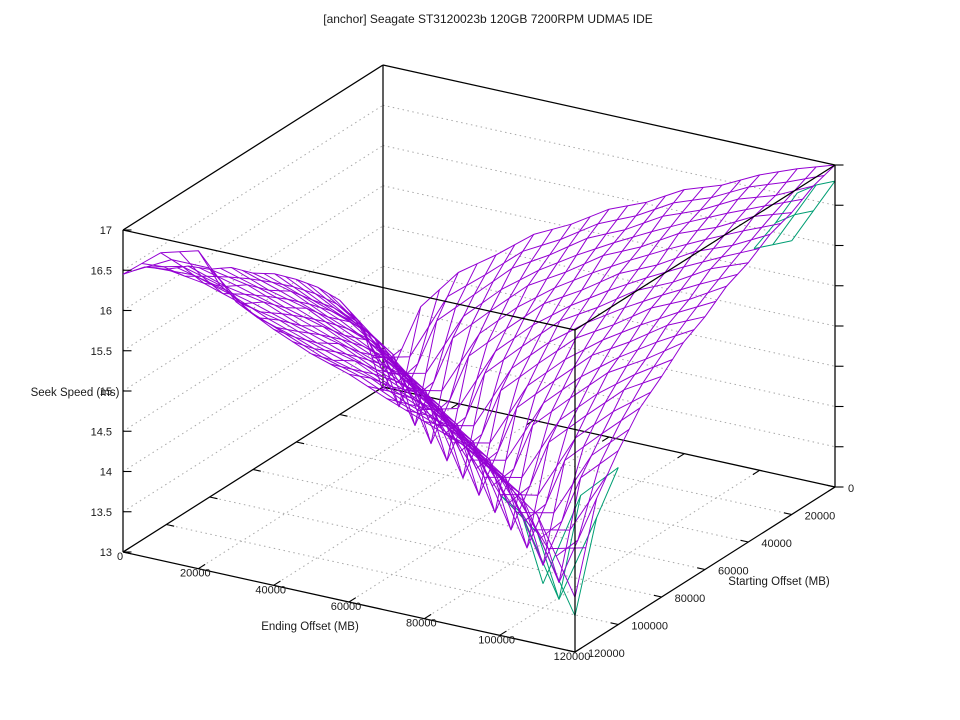 This screenshot has height=720, width=960. What do you see at coordinates (270, 590) in the screenshot?
I see `x-tick-label: 40000` at bounding box center [270, 590].